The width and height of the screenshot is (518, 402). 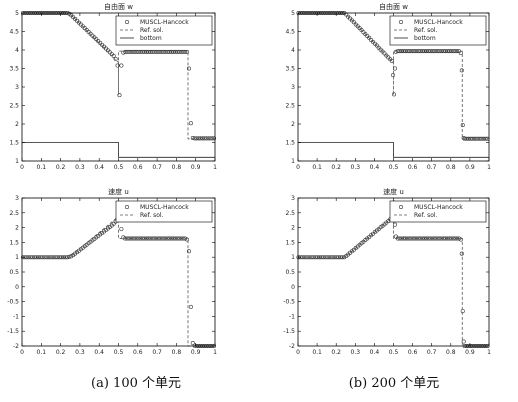 I want to click on legend-box, so click(x=438, y=211).